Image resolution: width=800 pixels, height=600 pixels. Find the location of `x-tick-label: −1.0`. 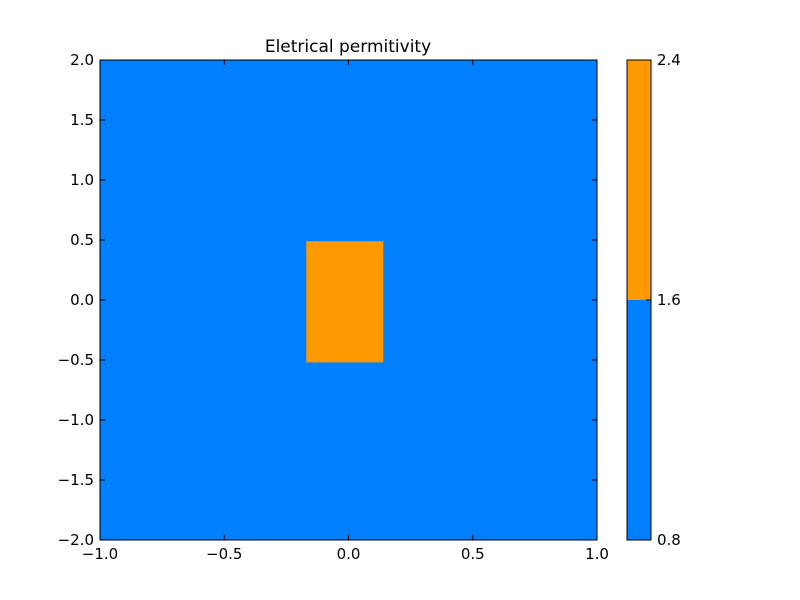

x-tick-label: −1.0 is located at coordinates (100, 554).